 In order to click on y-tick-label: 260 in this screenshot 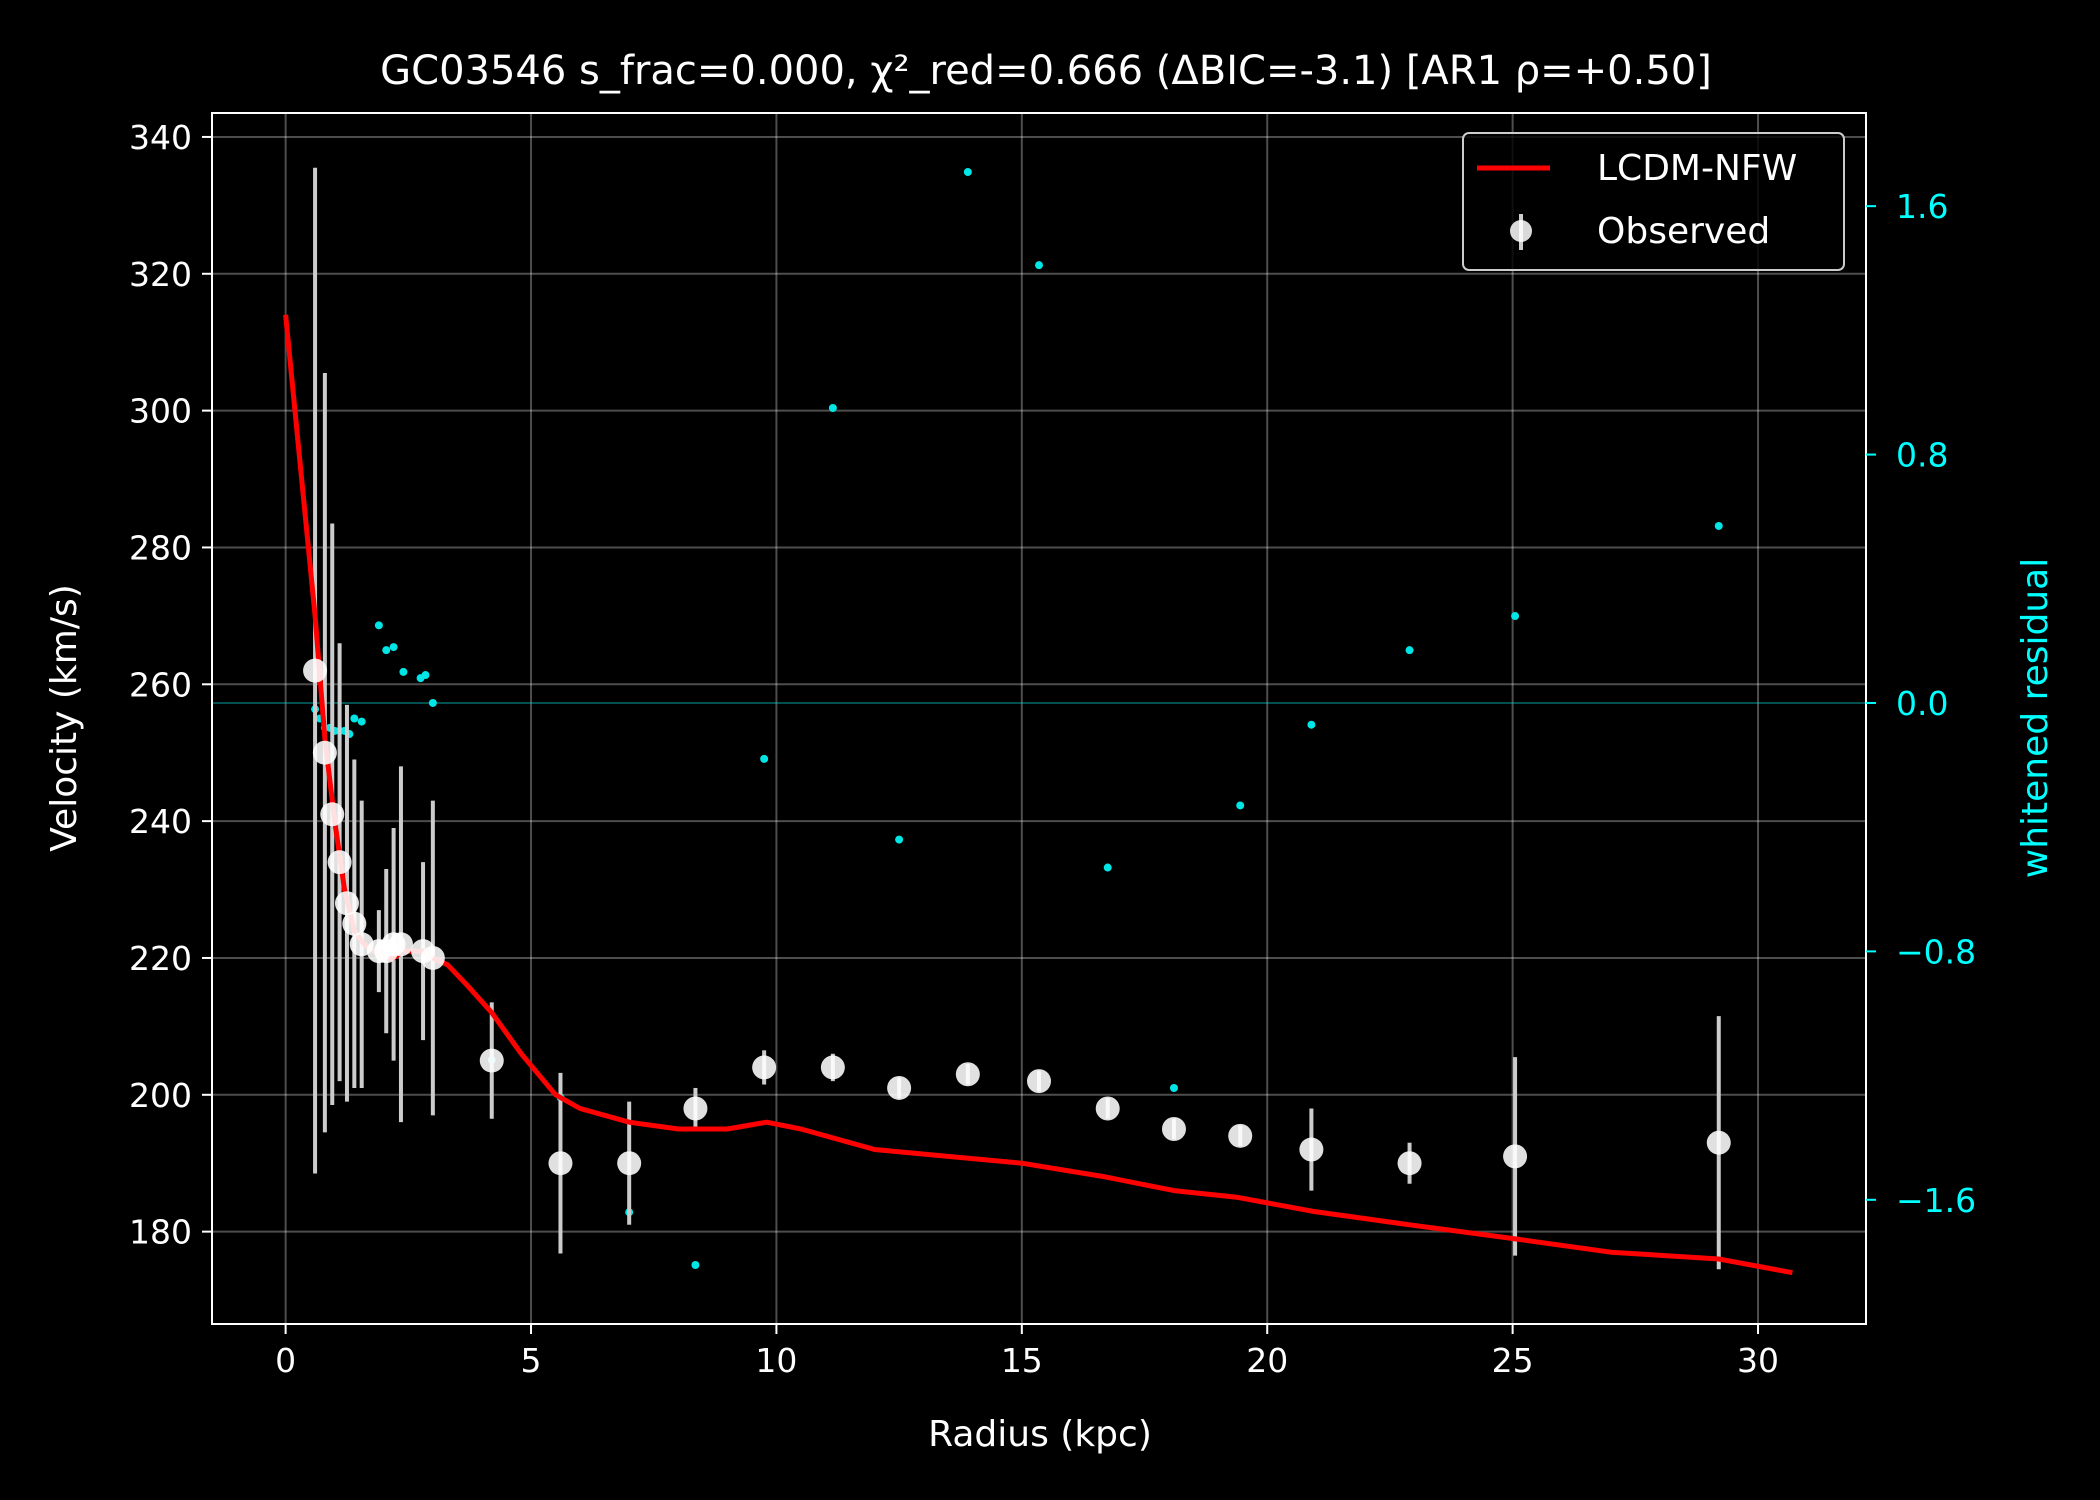, I will do `click(160, 684)`.